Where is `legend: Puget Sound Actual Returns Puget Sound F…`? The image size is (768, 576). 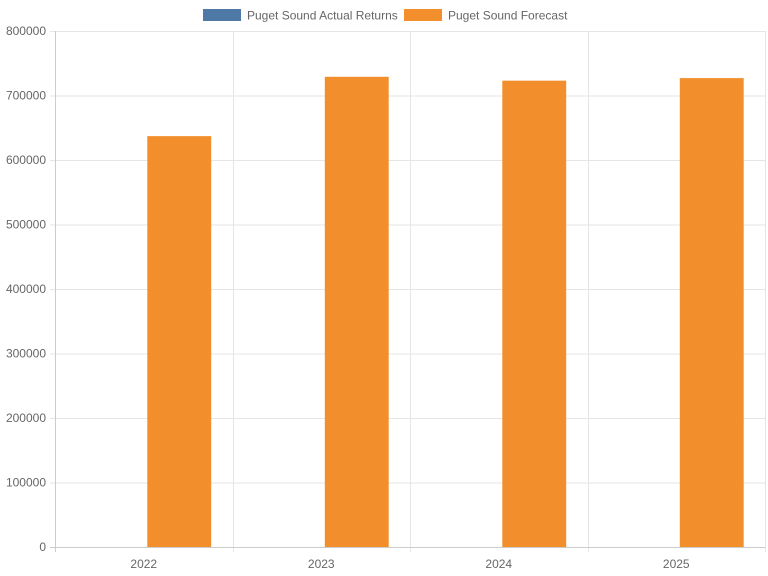
legend: Puget Sound Actual Returns Puget Sound F… is located at coordinates (385, 16).